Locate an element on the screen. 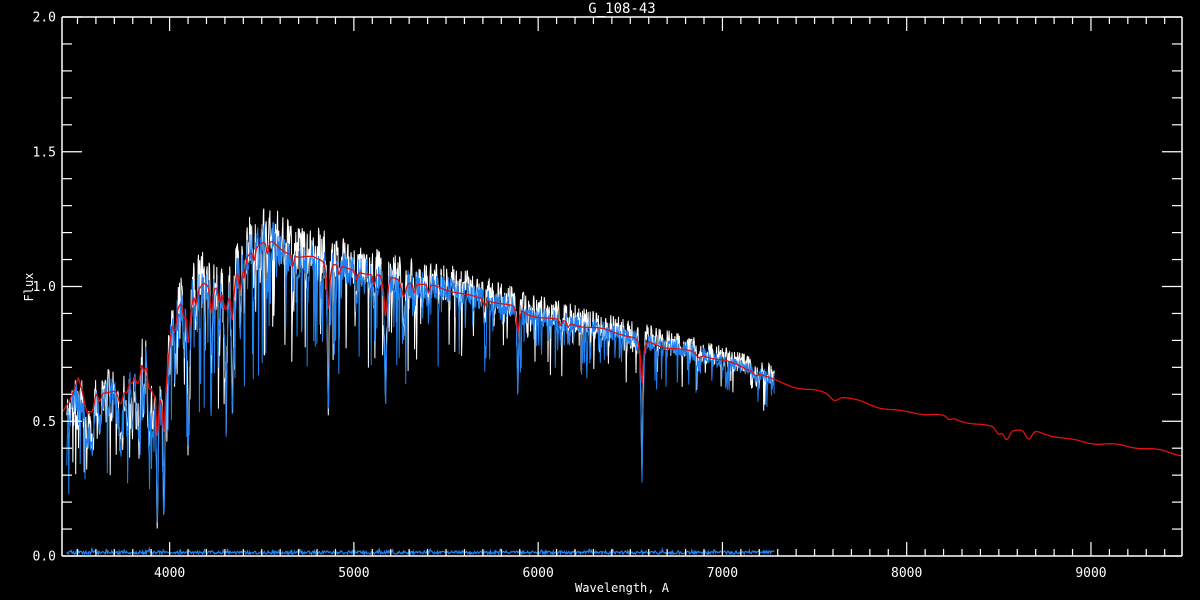 The height and width of the screenshot is (600, 1200). x-tick-label: 7000 is located at coordinates (722, 573).